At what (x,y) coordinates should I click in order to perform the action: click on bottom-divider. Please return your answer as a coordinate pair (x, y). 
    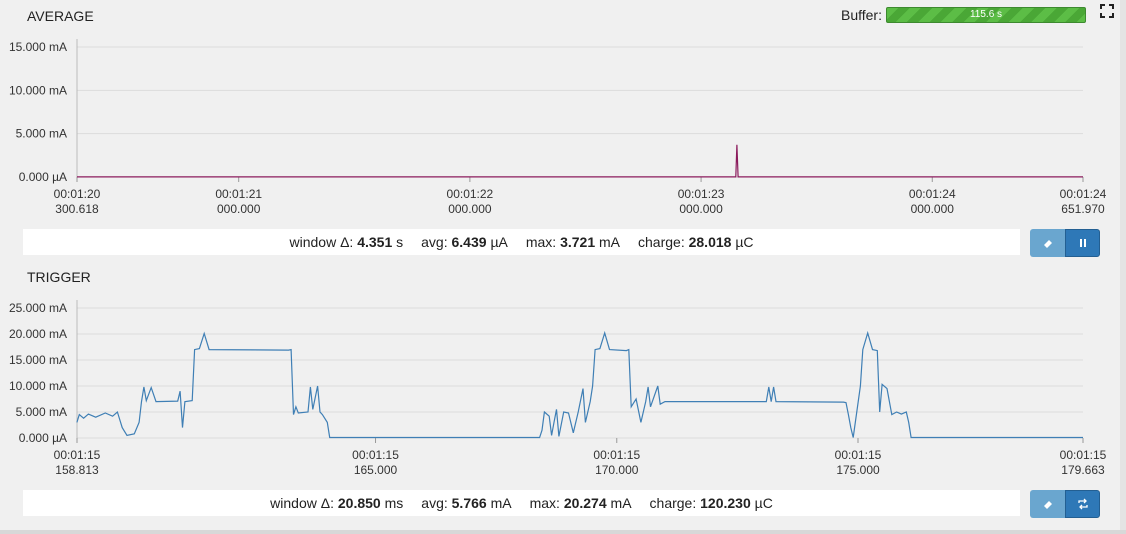
    Looking at the image, I should click on (563, 532).